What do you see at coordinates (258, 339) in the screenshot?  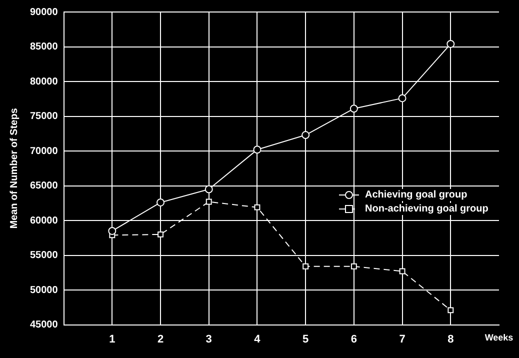 I see `x-tick-label: 4` at bounding box center [258, 339].